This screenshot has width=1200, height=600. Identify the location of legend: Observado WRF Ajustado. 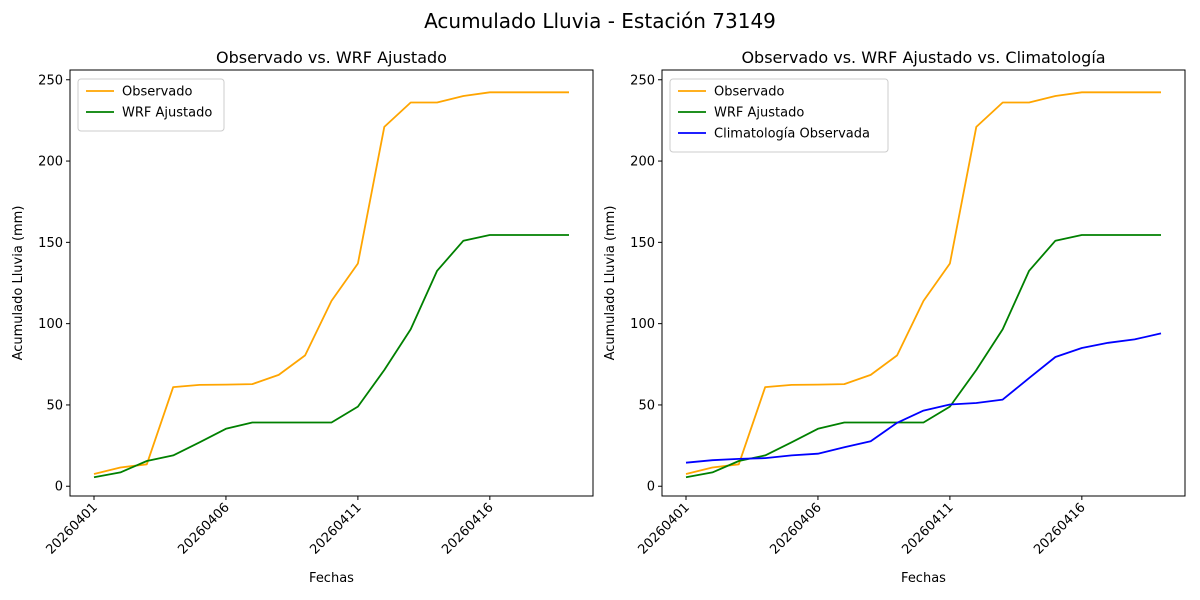
(151, 105).